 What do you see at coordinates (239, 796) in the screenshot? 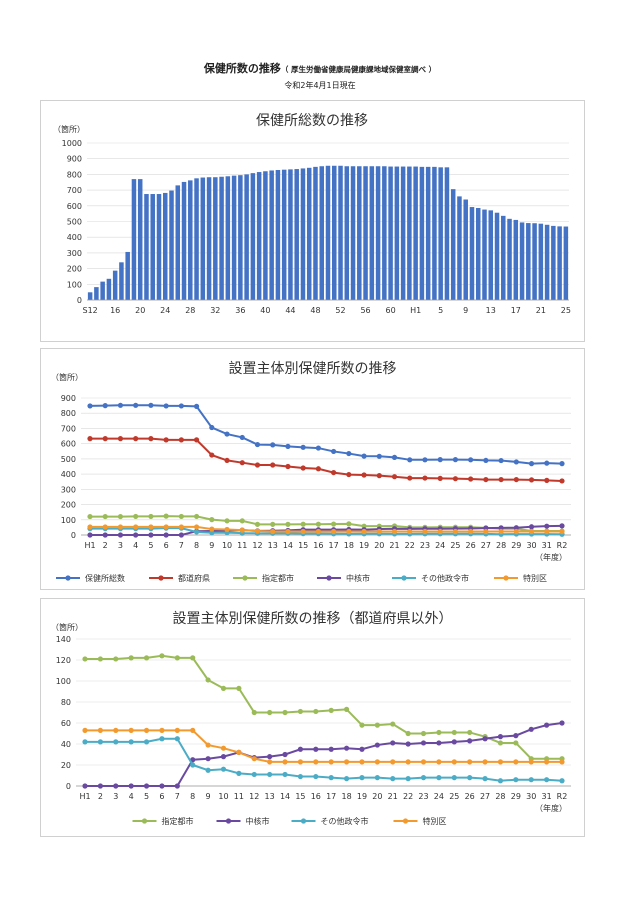
I see `x-tick-label: 11` at bounding box center [239, 796].